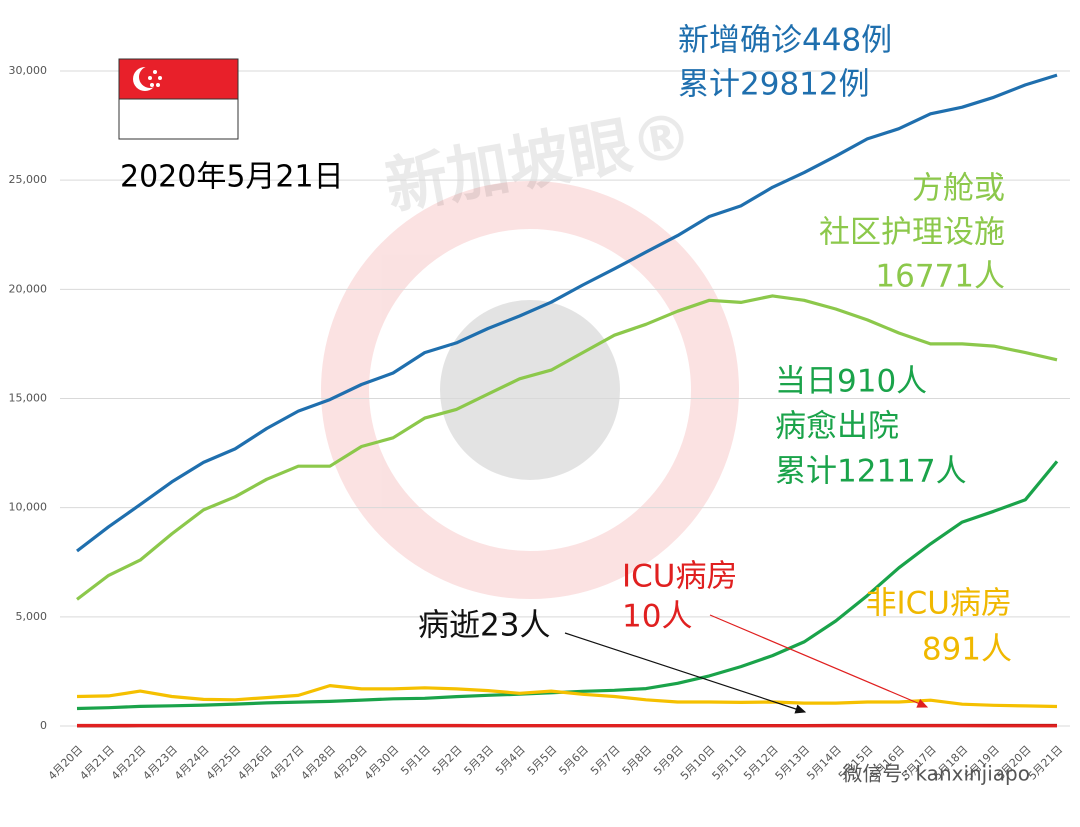 Image resolution: width=1080 pixels, height=827 pixels. What do you see at coordinates (479, 760) in the screenshot?
I see `x-tick-label: 5月3日` at bounding box center [479, 760].